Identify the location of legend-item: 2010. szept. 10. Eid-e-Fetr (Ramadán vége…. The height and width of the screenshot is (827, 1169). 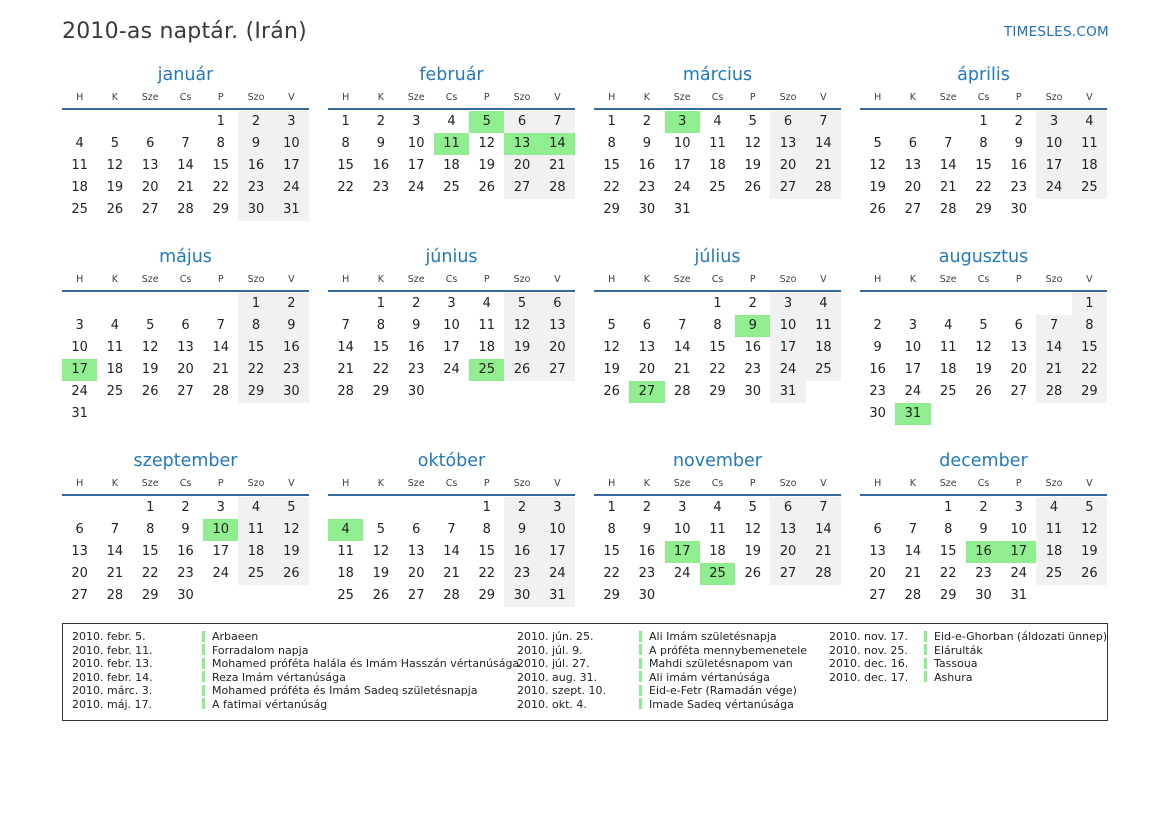
(673, 691).